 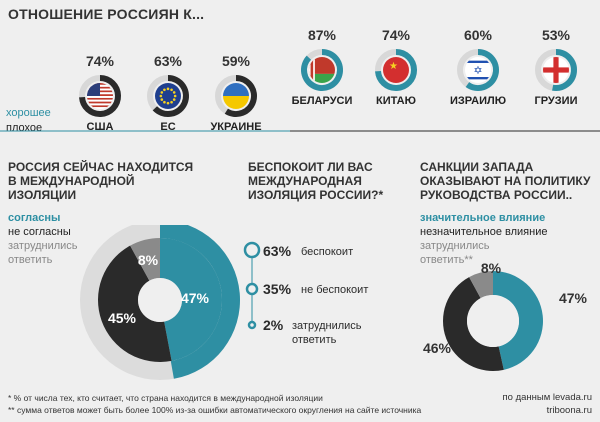 I want to click on country-label-1: ЕС, so click(x=168, y=127).